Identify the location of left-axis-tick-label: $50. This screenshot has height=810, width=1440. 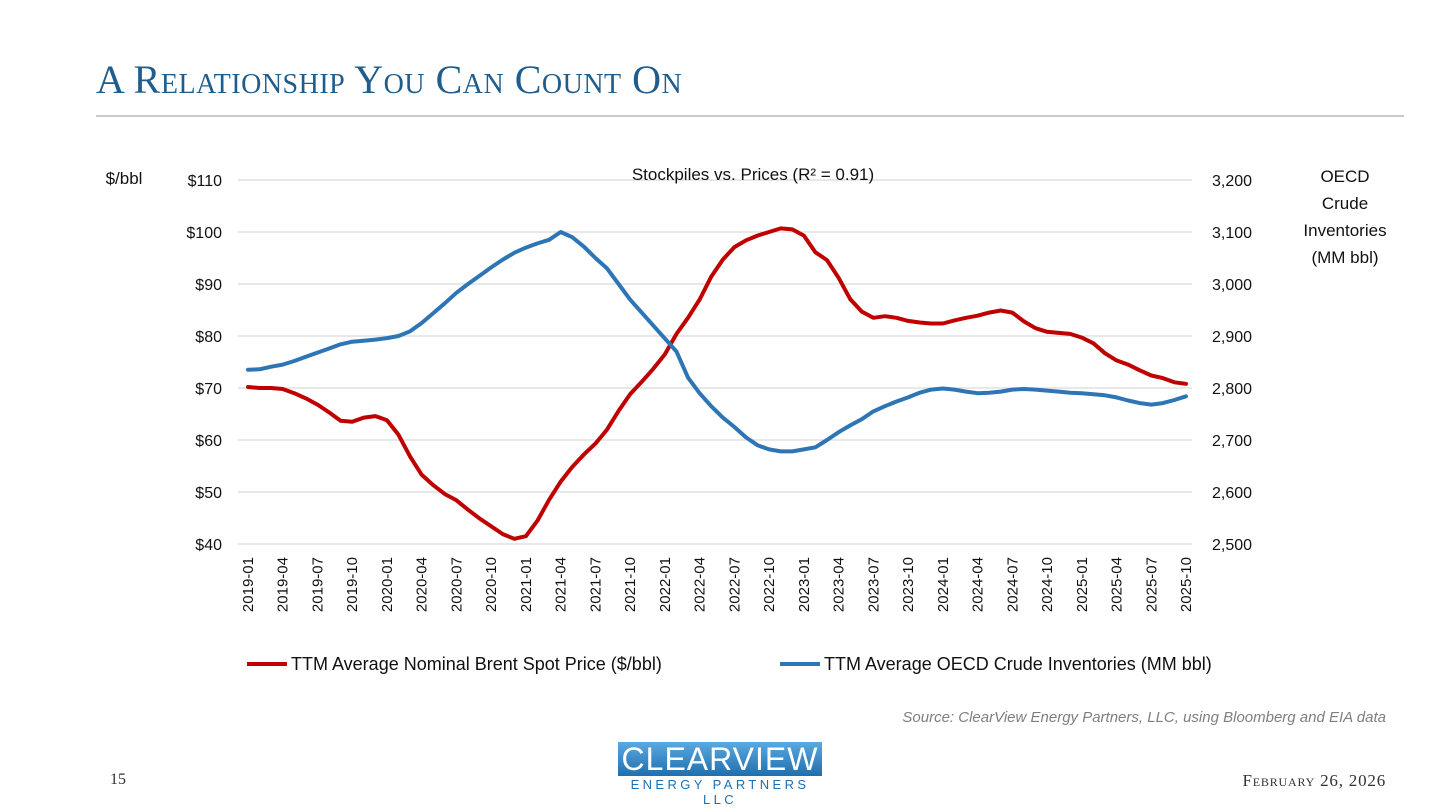
(208, 493).